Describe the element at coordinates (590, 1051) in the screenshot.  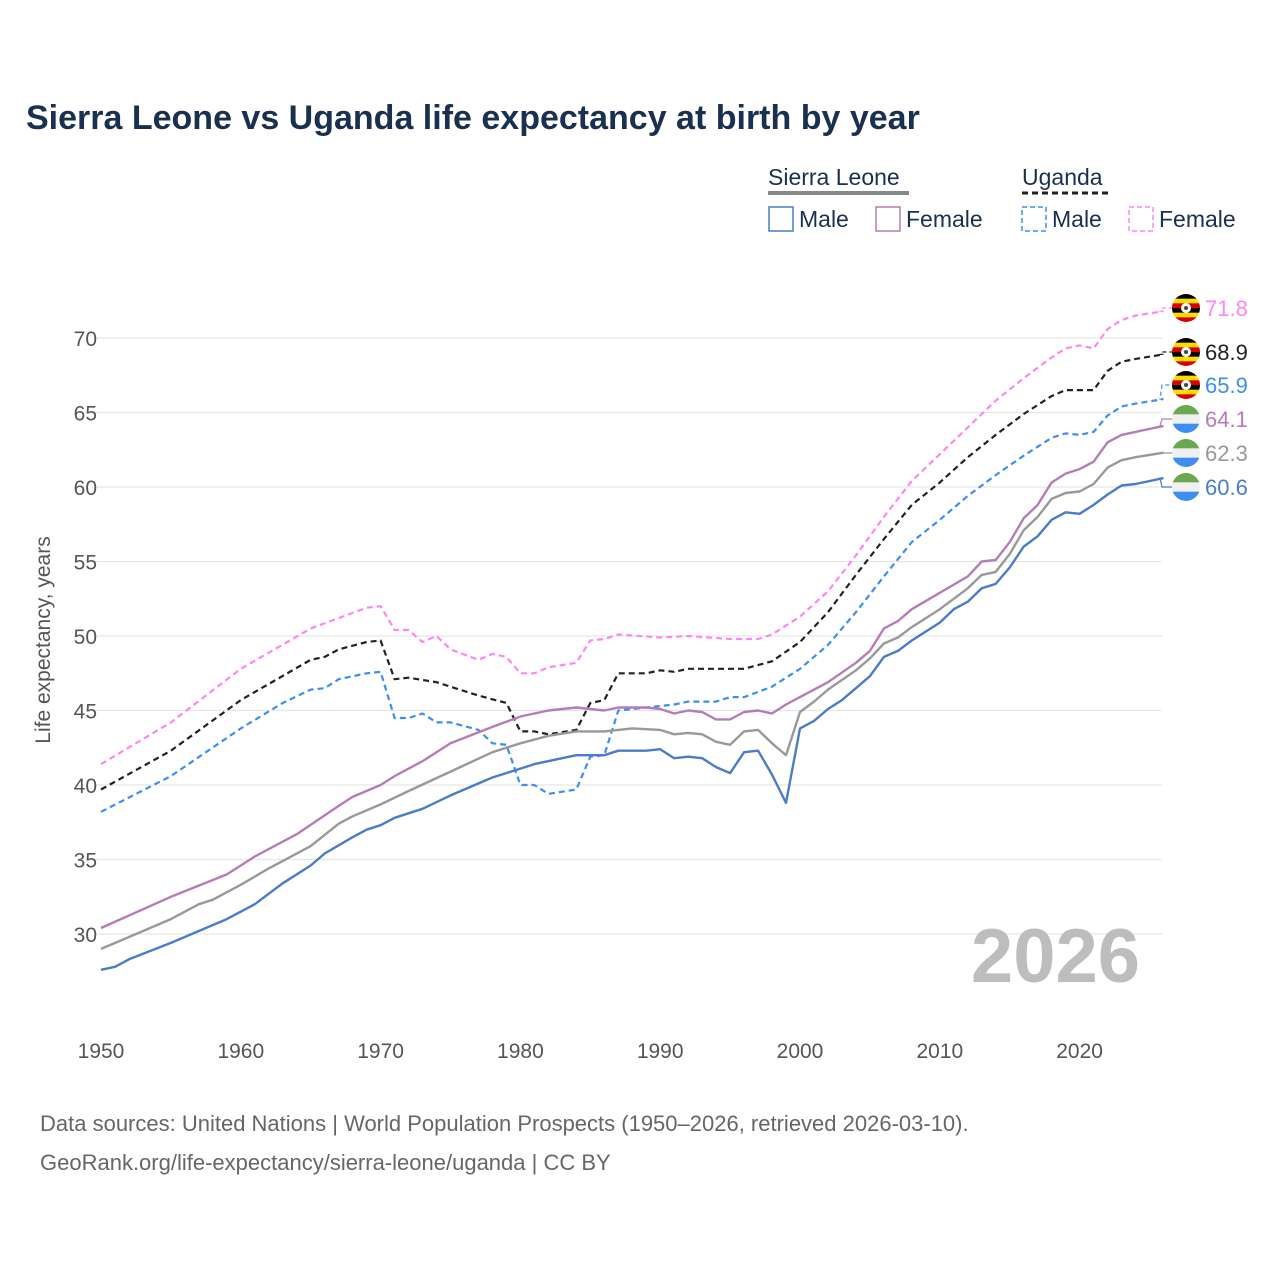
I see `x-axis: 1950 1960 1970 1980 1990 2000 2010 2020` at that location.